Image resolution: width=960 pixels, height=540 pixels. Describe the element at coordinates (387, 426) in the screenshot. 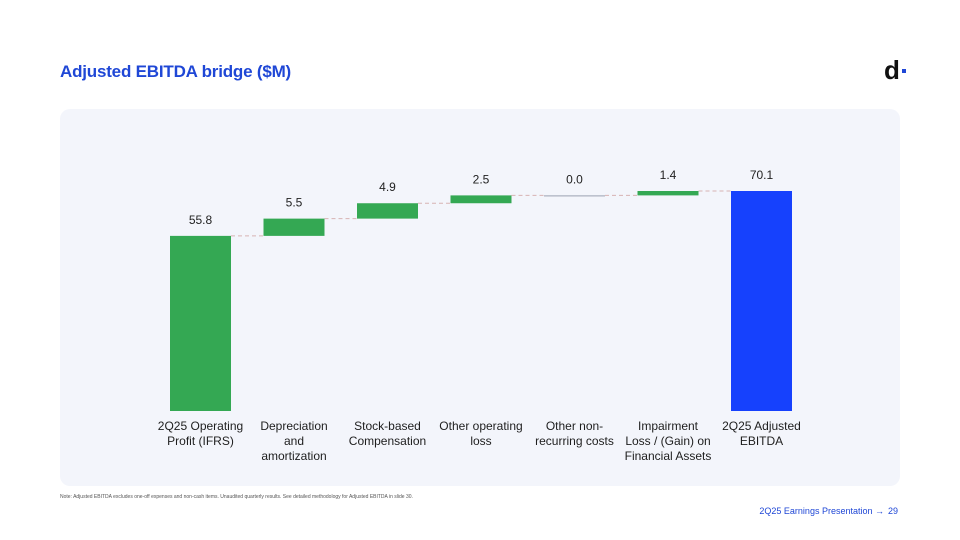

I see `category-label-3-line-1: Stock-based` at that location.